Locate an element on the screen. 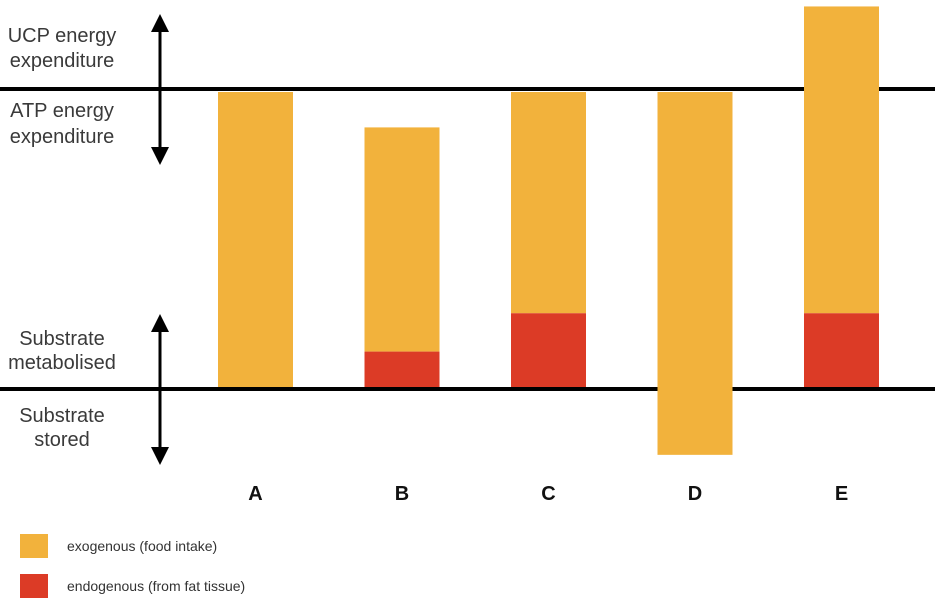 The image size is (935, 604). stored-label-line1: Substrate is located at coordinates (62, 416).